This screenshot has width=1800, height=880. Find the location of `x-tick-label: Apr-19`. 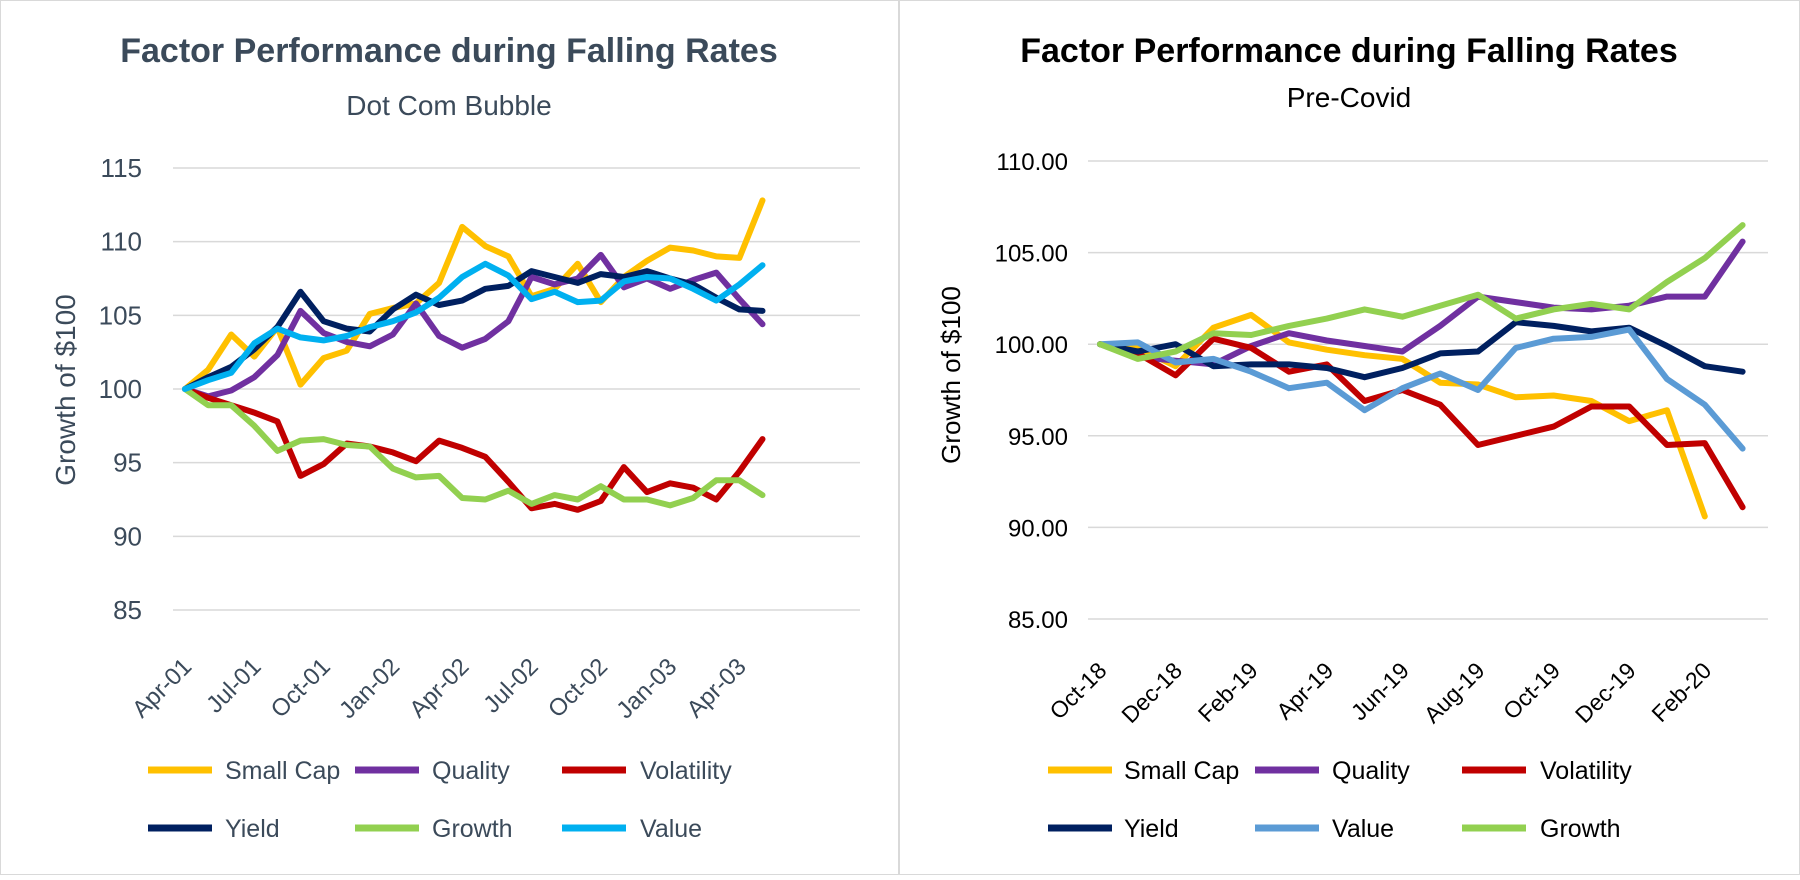

x-tick-label: Apr-19 is located at coordinates (1304, 690).